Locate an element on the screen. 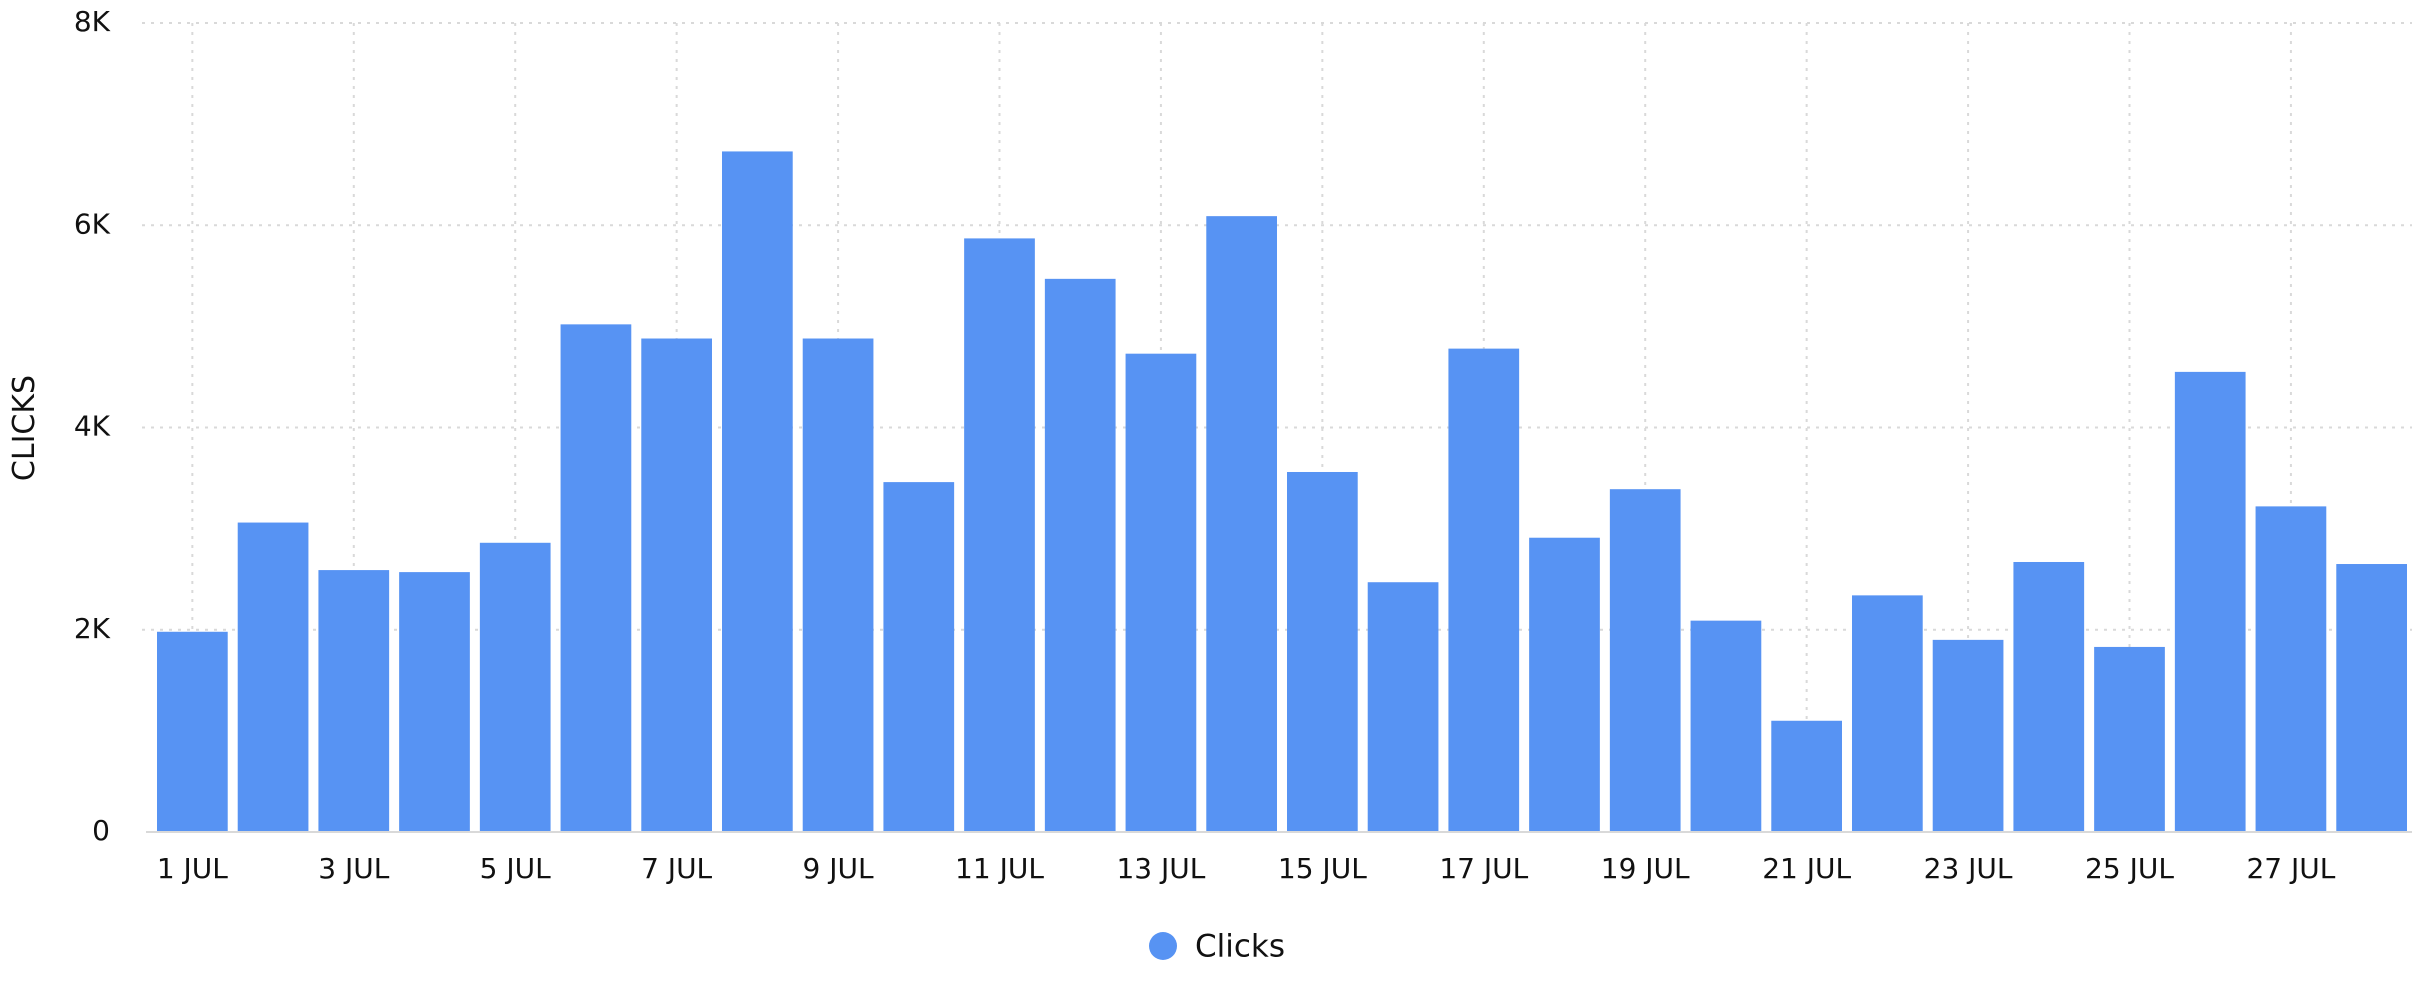  y-tick-label: 8K is located at coordinates (92, 21).